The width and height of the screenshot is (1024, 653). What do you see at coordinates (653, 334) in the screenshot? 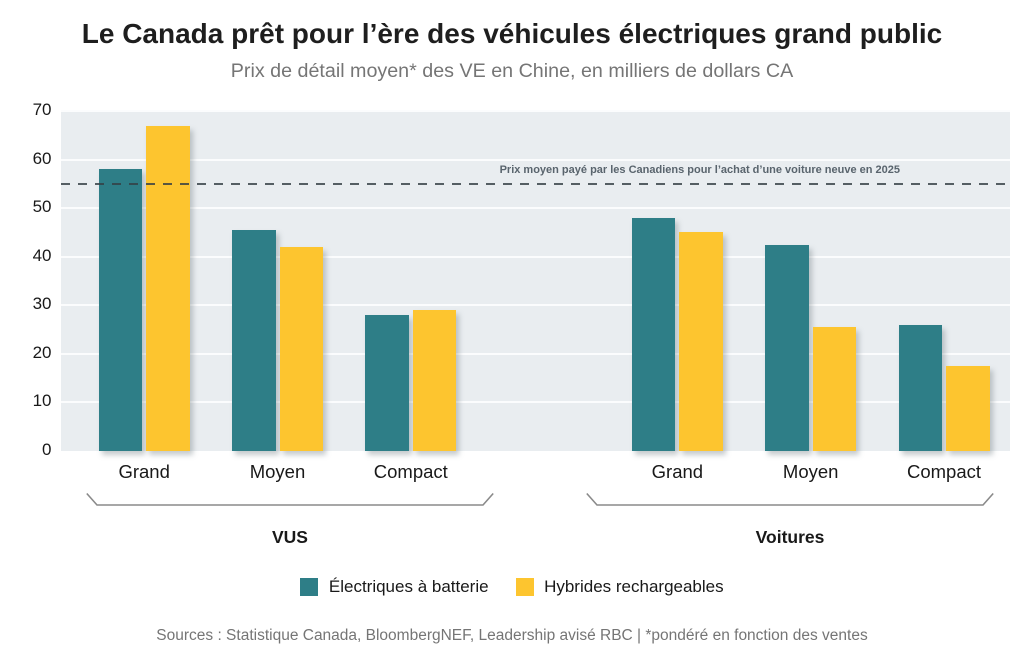
I see `bar-voitures-grand-electriques-a-batterie` at bounding box center [653, 334].